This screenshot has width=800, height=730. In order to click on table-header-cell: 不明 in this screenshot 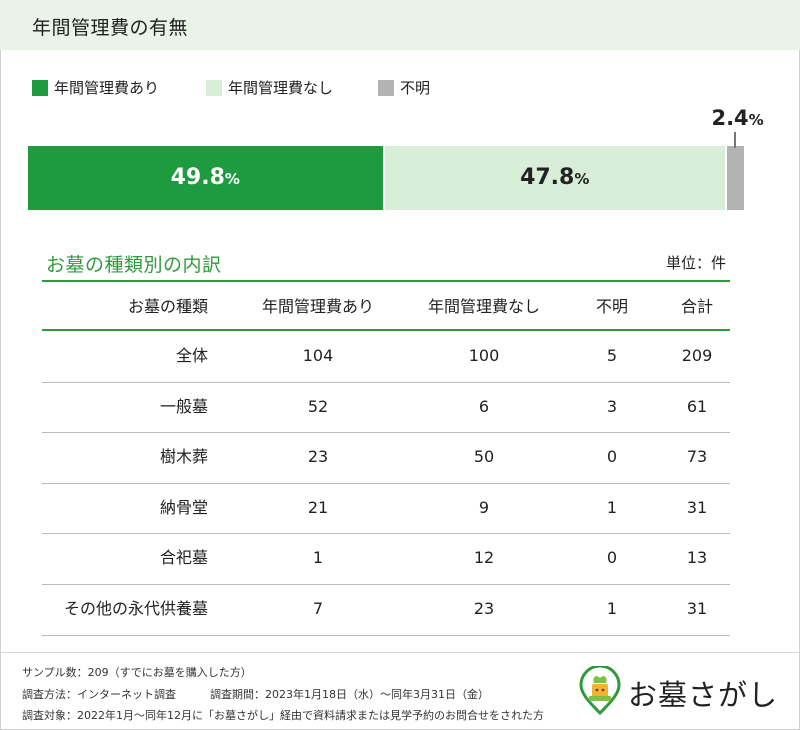, I will do `click(611, 306)`.